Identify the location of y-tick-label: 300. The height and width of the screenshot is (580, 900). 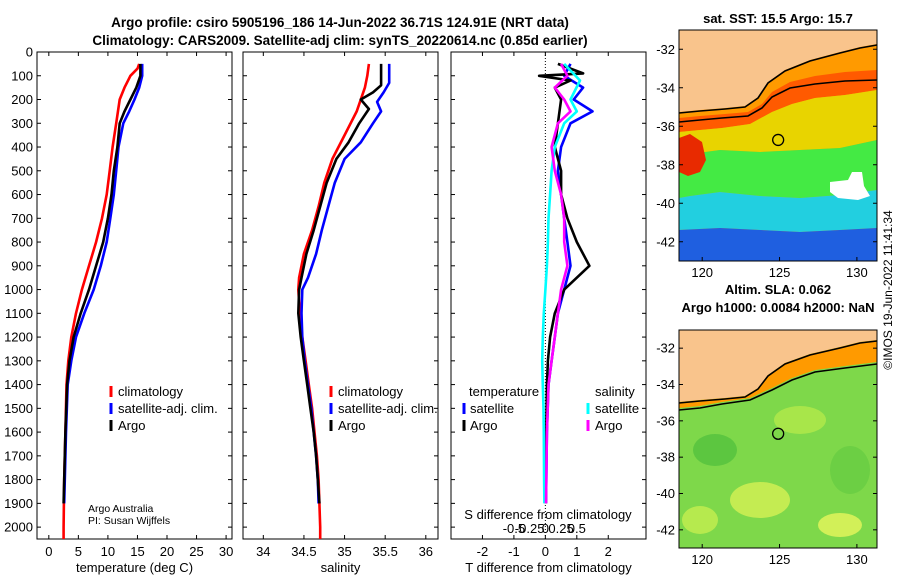
(22, 123).